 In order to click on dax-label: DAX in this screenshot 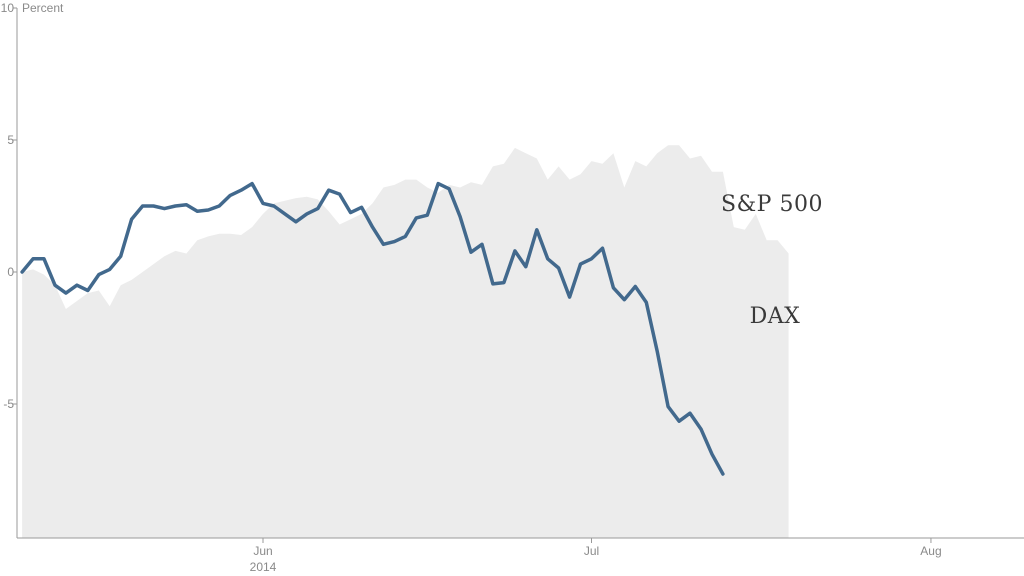, I will do `click(775, 316)`.